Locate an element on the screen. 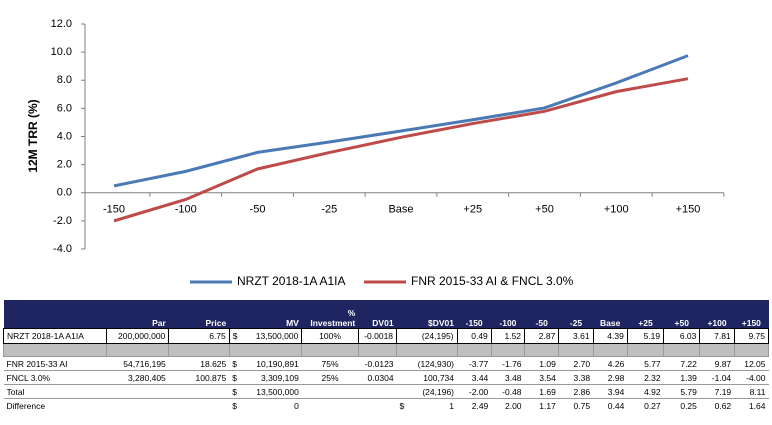 The height and width of the screenshot is (425, 772). cell-value: 10,190,891 is located at coordinates (277, 363).